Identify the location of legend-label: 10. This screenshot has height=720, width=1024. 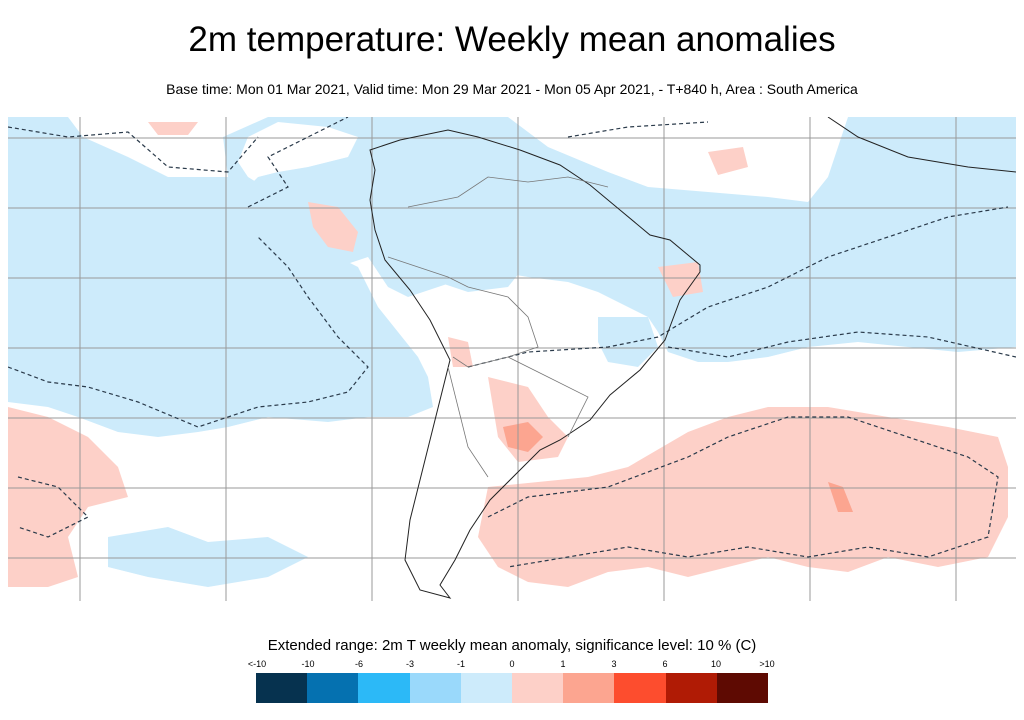
(716, 664).